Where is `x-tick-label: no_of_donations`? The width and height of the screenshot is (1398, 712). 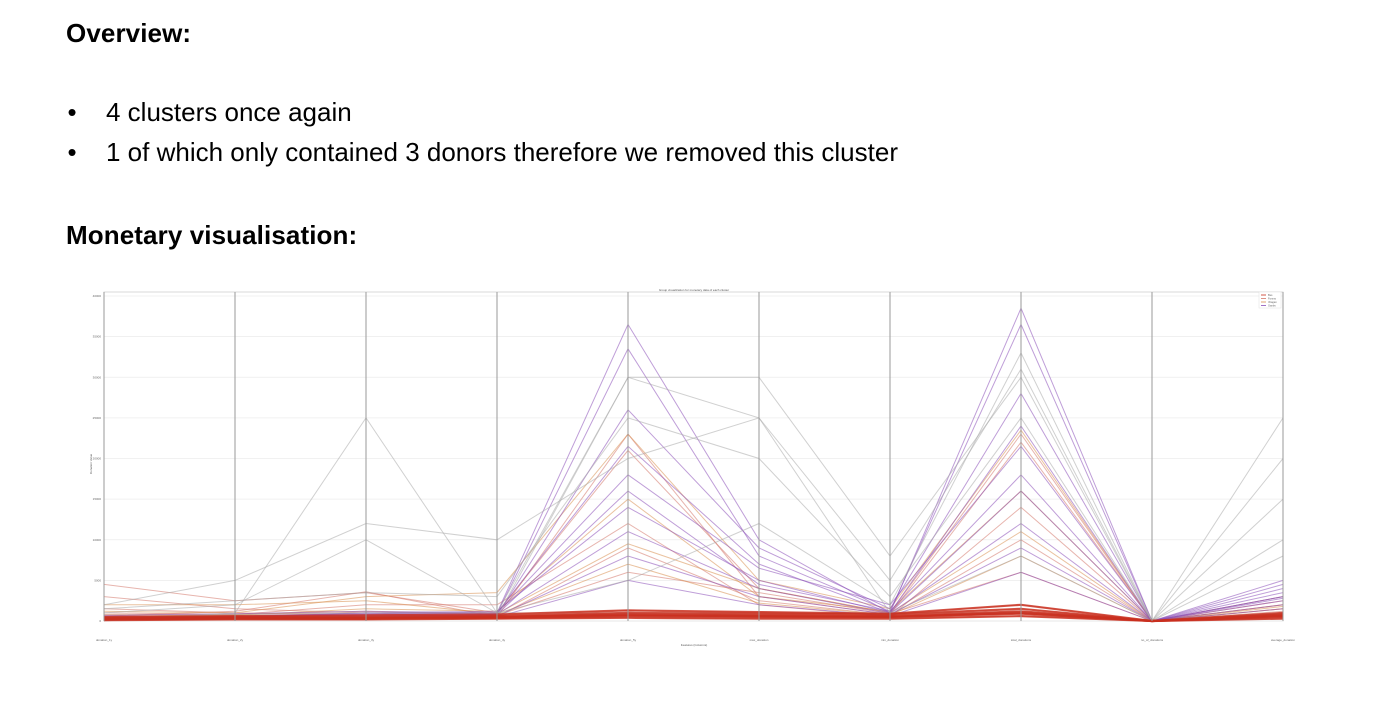 x-tick-label: no_of_donations is located at coordinates (1152, 640).